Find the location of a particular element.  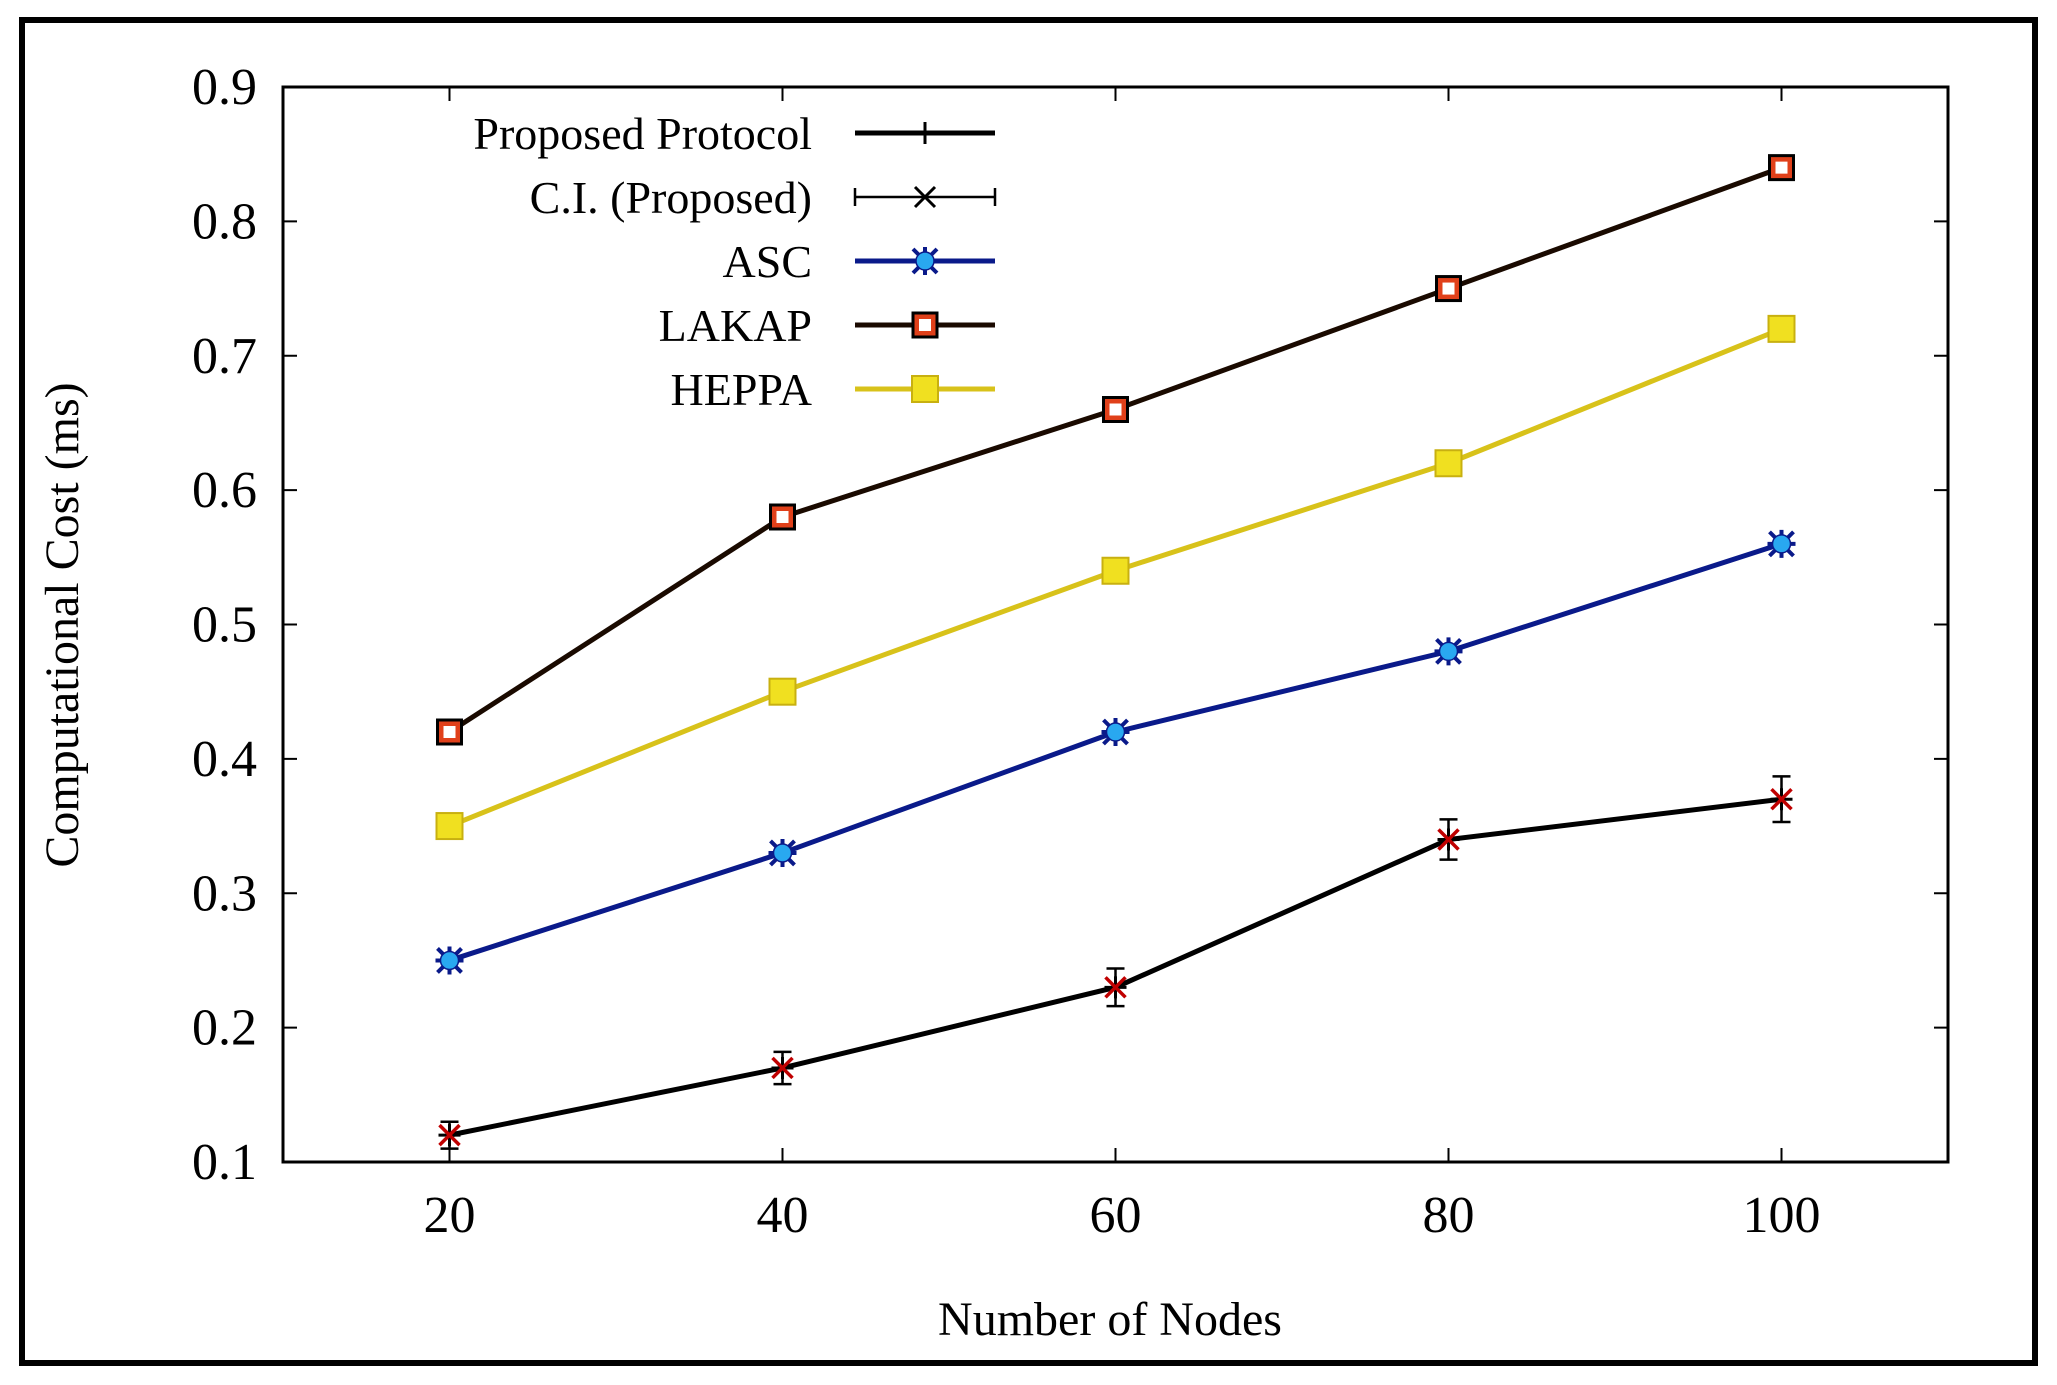

x-tick-label: 20 is located at coordinates (450, 1215).